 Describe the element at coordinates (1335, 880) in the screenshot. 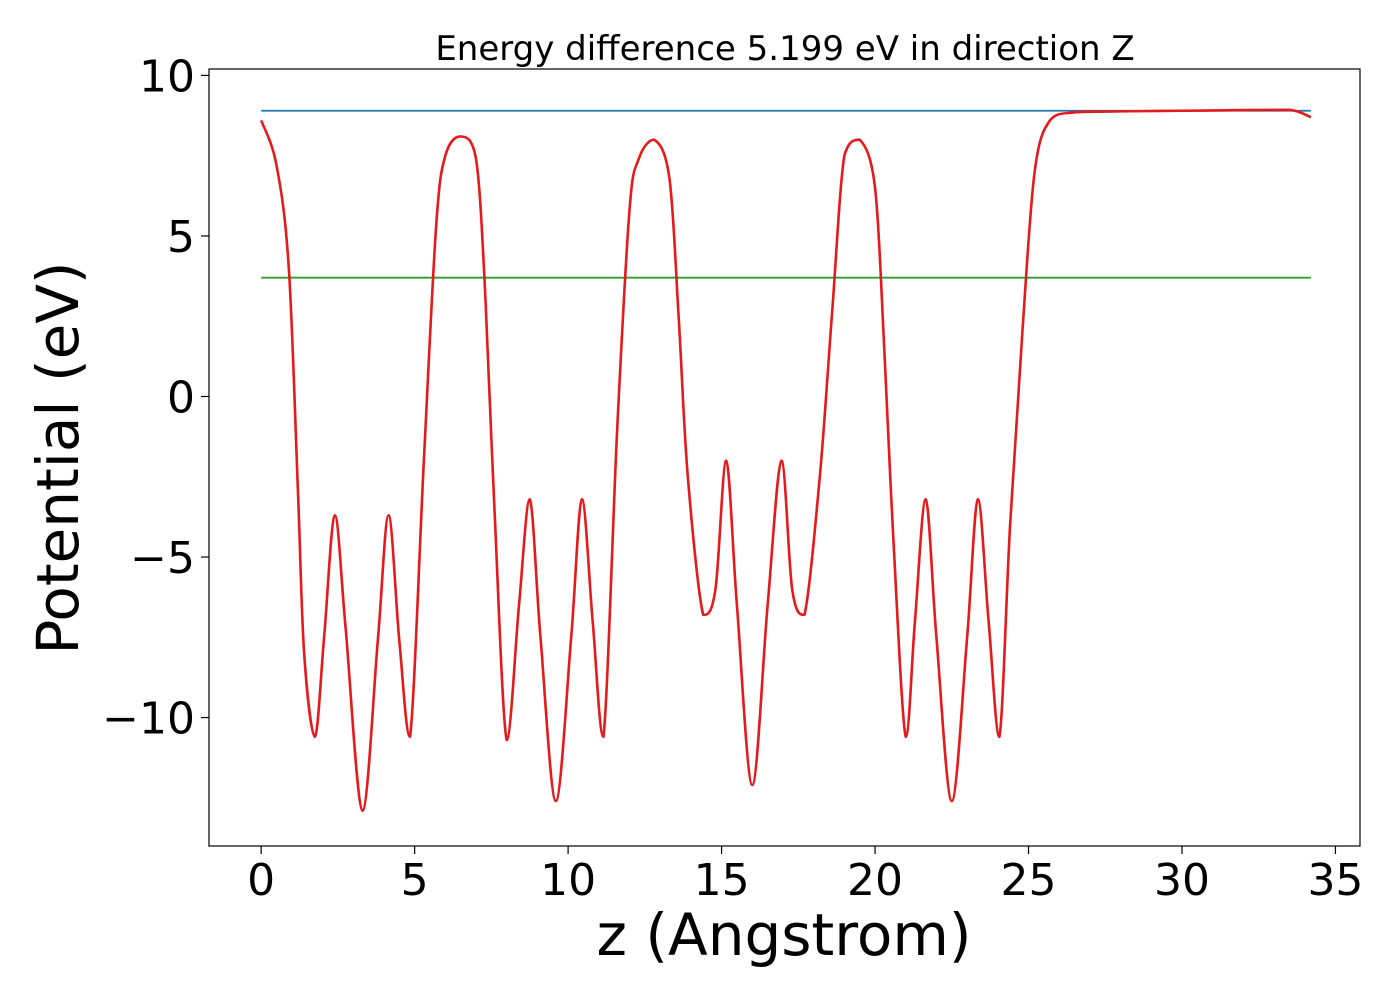

I see `x-tick-label: 35` at that location.